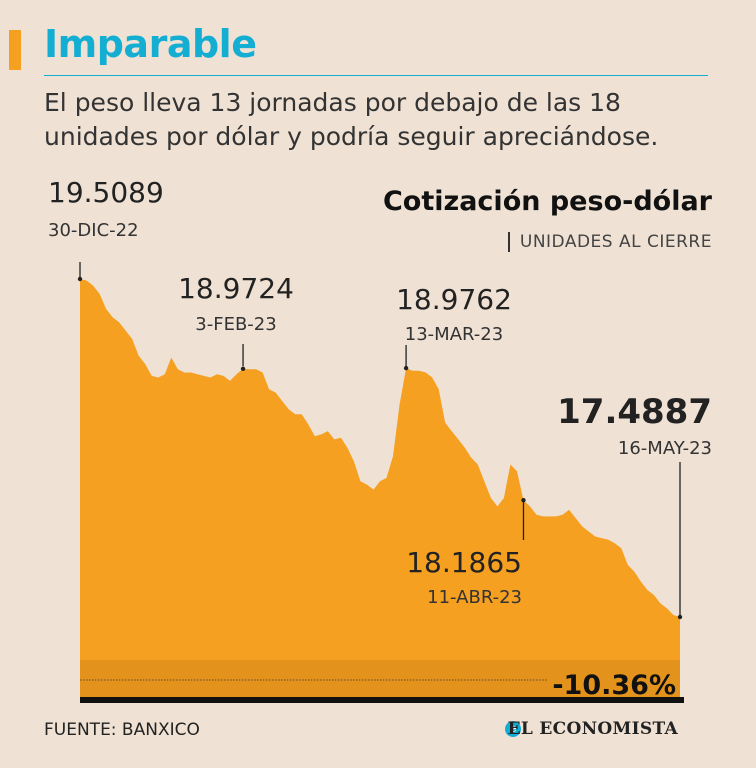 The image size is (756, 768). Describe the element at coordinates (235, 324) in the screenshot. I see `annotation-date-label: 3-FEB-23` at that location.